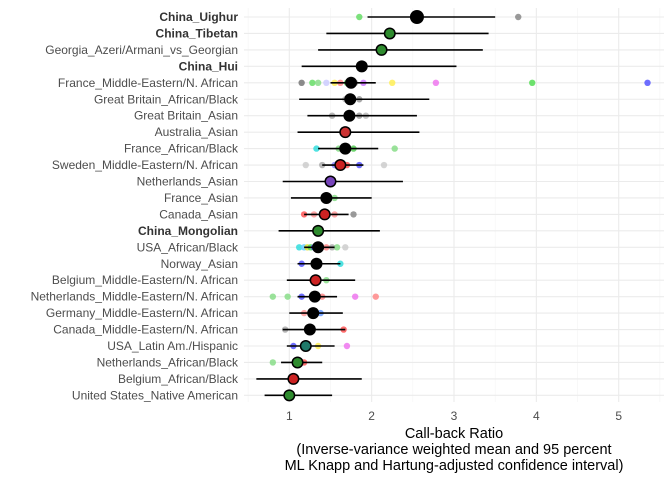 This screenshot has height=480, width=672. Describe the element at coordinates (186, 116) in the screenshot. I see `y-tick-label: Great Britain_Asian` at that location.